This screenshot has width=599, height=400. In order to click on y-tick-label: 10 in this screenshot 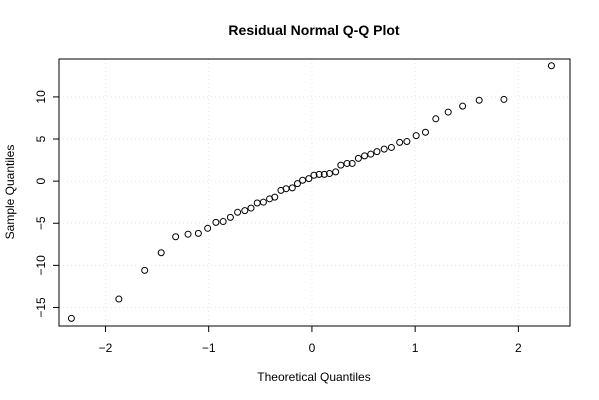, I will do `click(41, 97)`.